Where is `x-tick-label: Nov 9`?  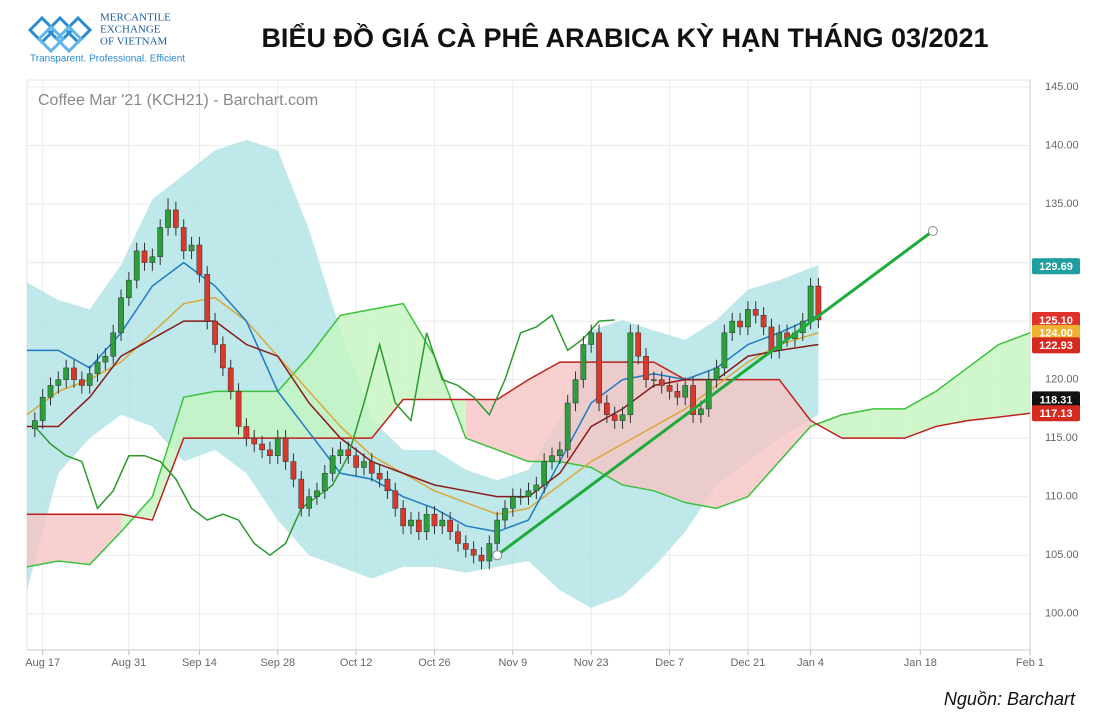
x-tick-label: Nov 9 is located at coordinates (512, 663).